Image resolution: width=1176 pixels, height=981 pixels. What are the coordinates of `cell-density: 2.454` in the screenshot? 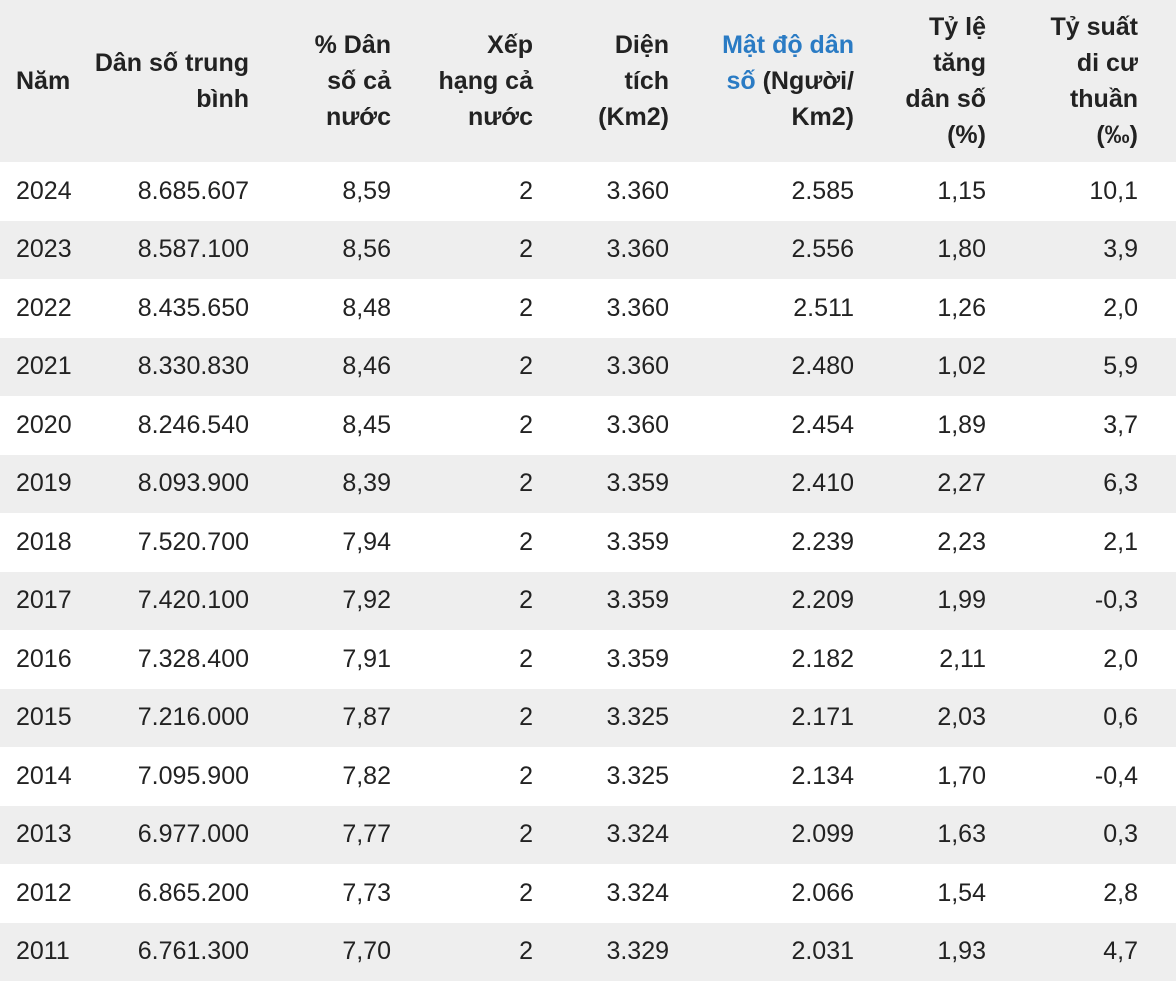 It's located at (799, 425).